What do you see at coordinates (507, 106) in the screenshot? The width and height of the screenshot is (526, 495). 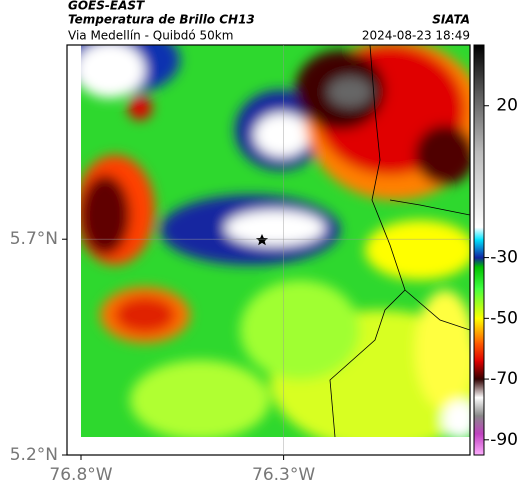 I see `colorbar-tick-label: 20` at bounding box center [507, 106].